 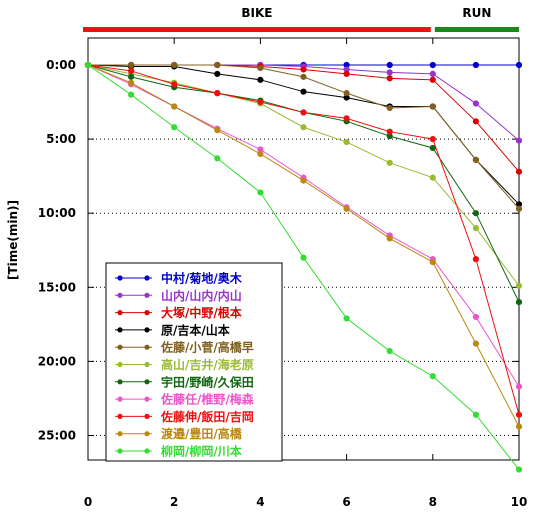 I want to click on y-tick-label: 5:00, so click(x=61, y=139).